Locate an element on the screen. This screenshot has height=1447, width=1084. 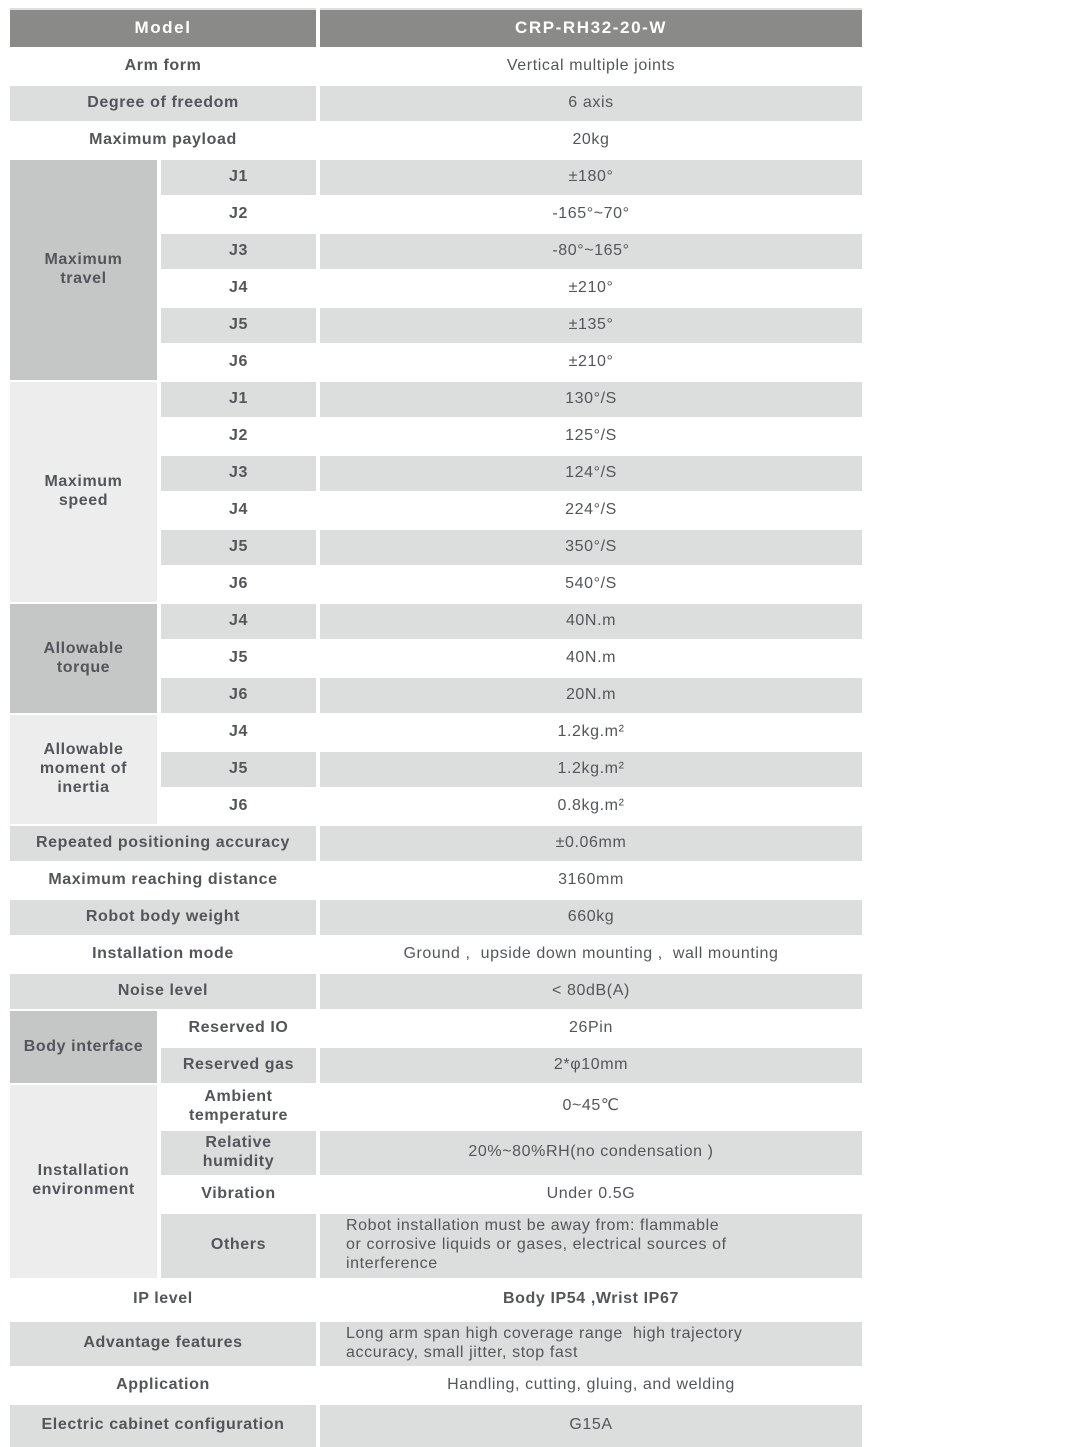
joint-label-torque-j6: J6 is located at coordinates (238, 695).